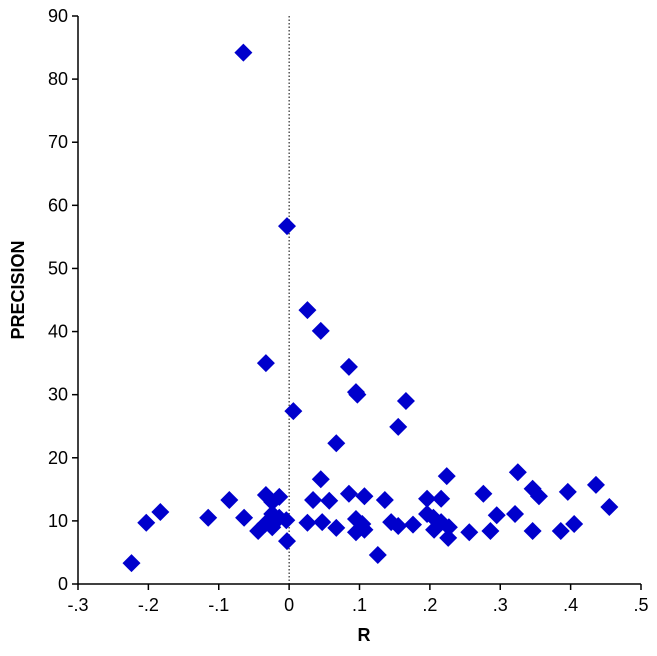 Image resolution: width=657 pixels, height=656 pixels. I want to click on y-tick-label: 90, so click(58, 16).